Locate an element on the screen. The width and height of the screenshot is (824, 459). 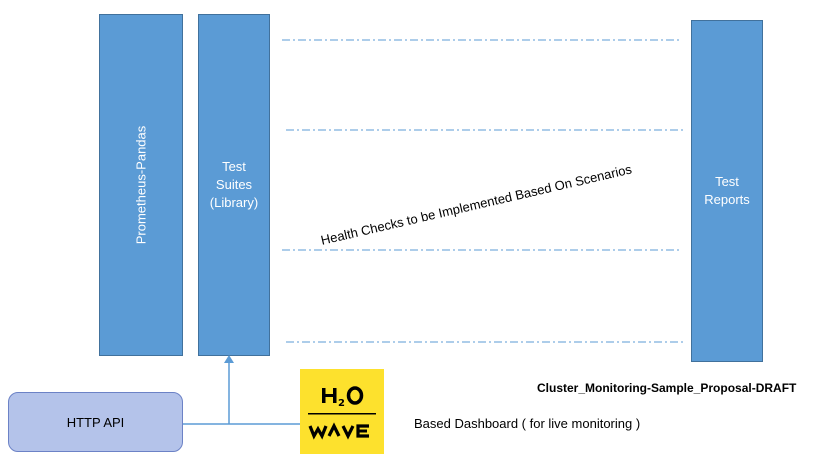
test-suites-label-line2: Suites is located at coordinates (234, 184).